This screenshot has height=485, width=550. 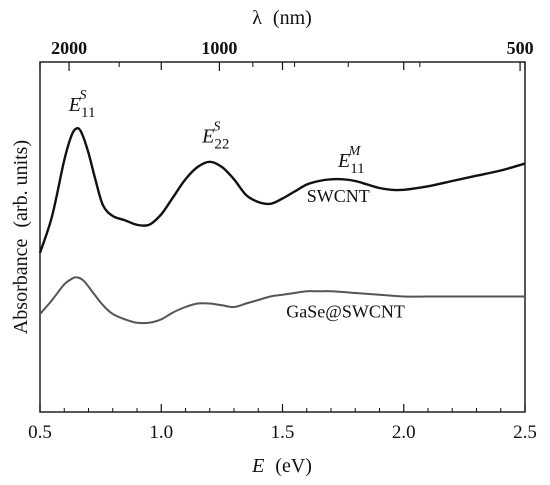 I want to click on x-tick-label: 2.5, so click(x=525, y=432).